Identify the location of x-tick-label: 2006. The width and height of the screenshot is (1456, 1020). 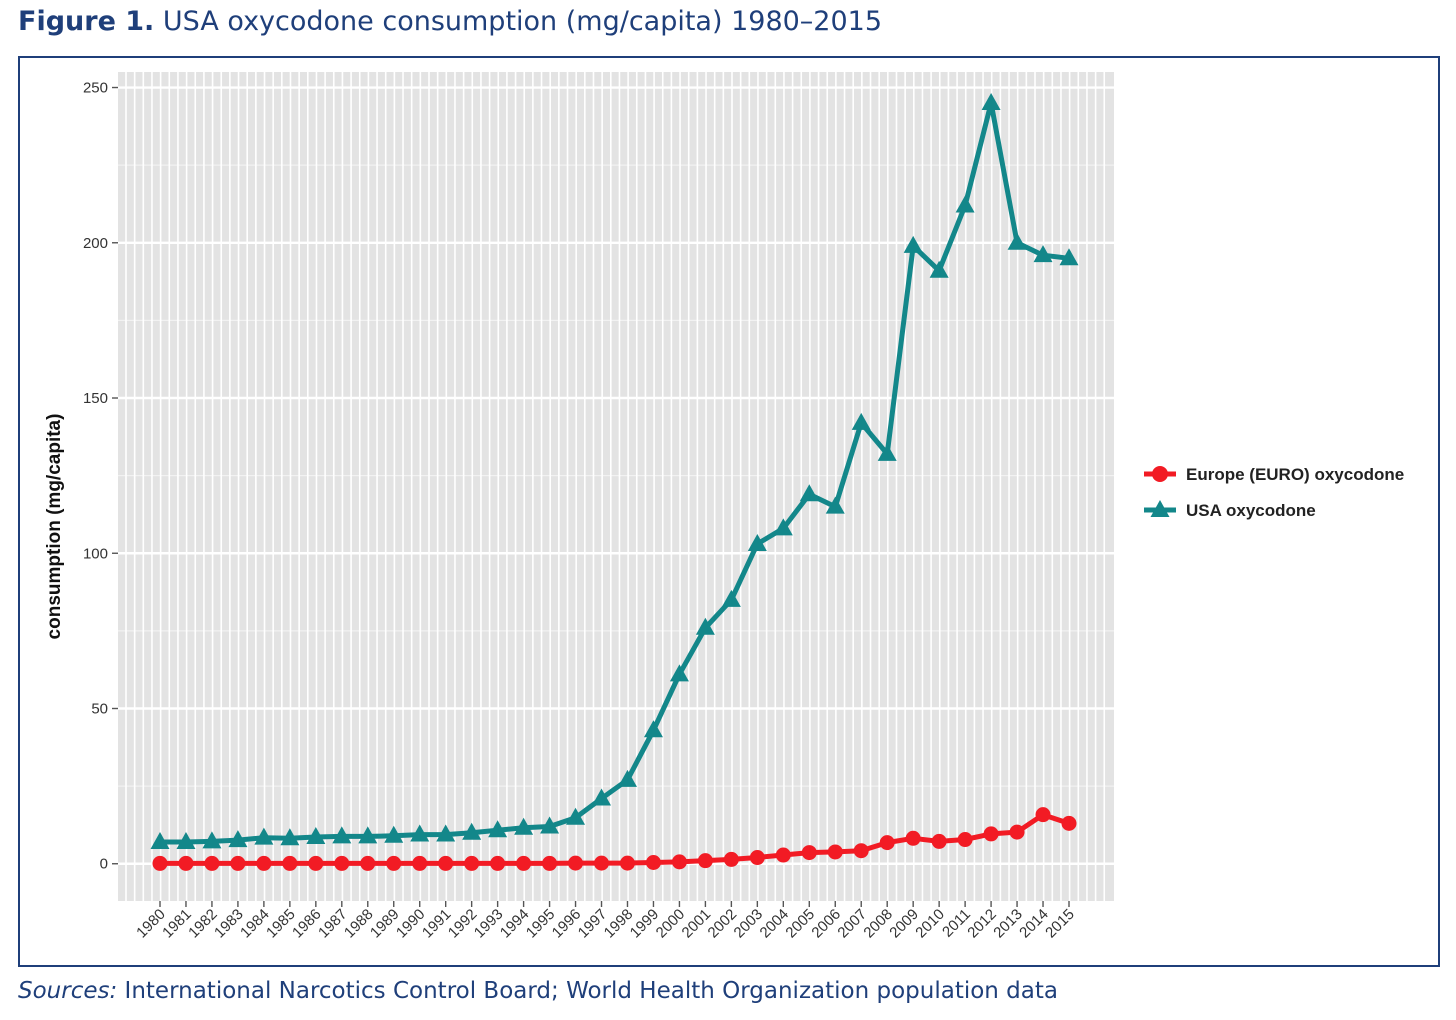
(826, 924).